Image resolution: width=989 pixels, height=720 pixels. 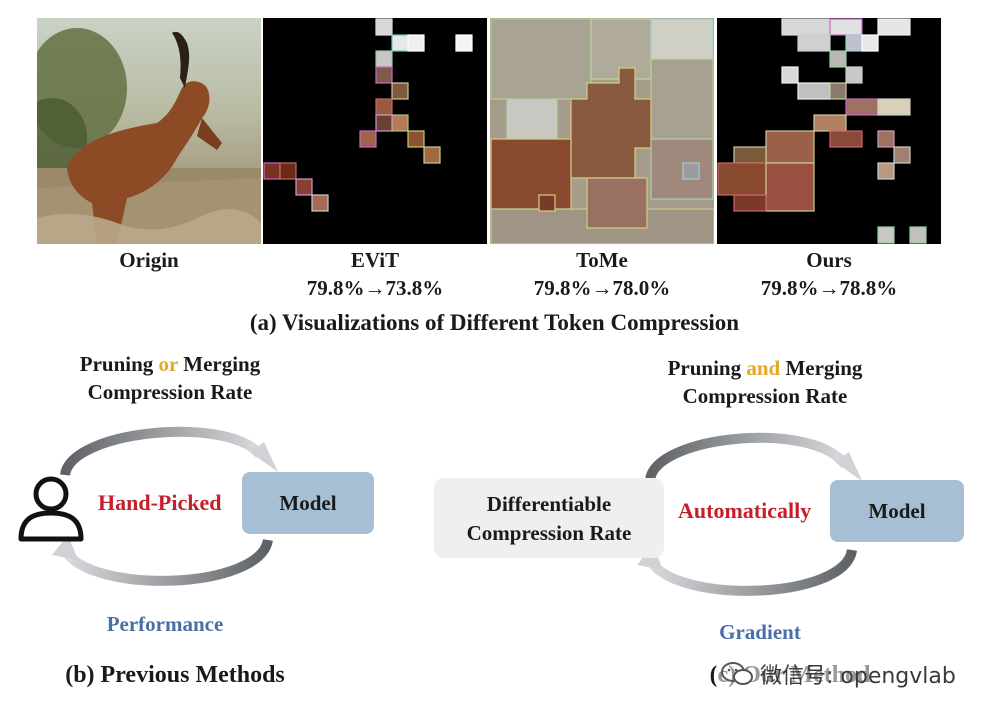 I want to click on ours-title-line1: Pruning and Merging, so click(x=765, y=368).